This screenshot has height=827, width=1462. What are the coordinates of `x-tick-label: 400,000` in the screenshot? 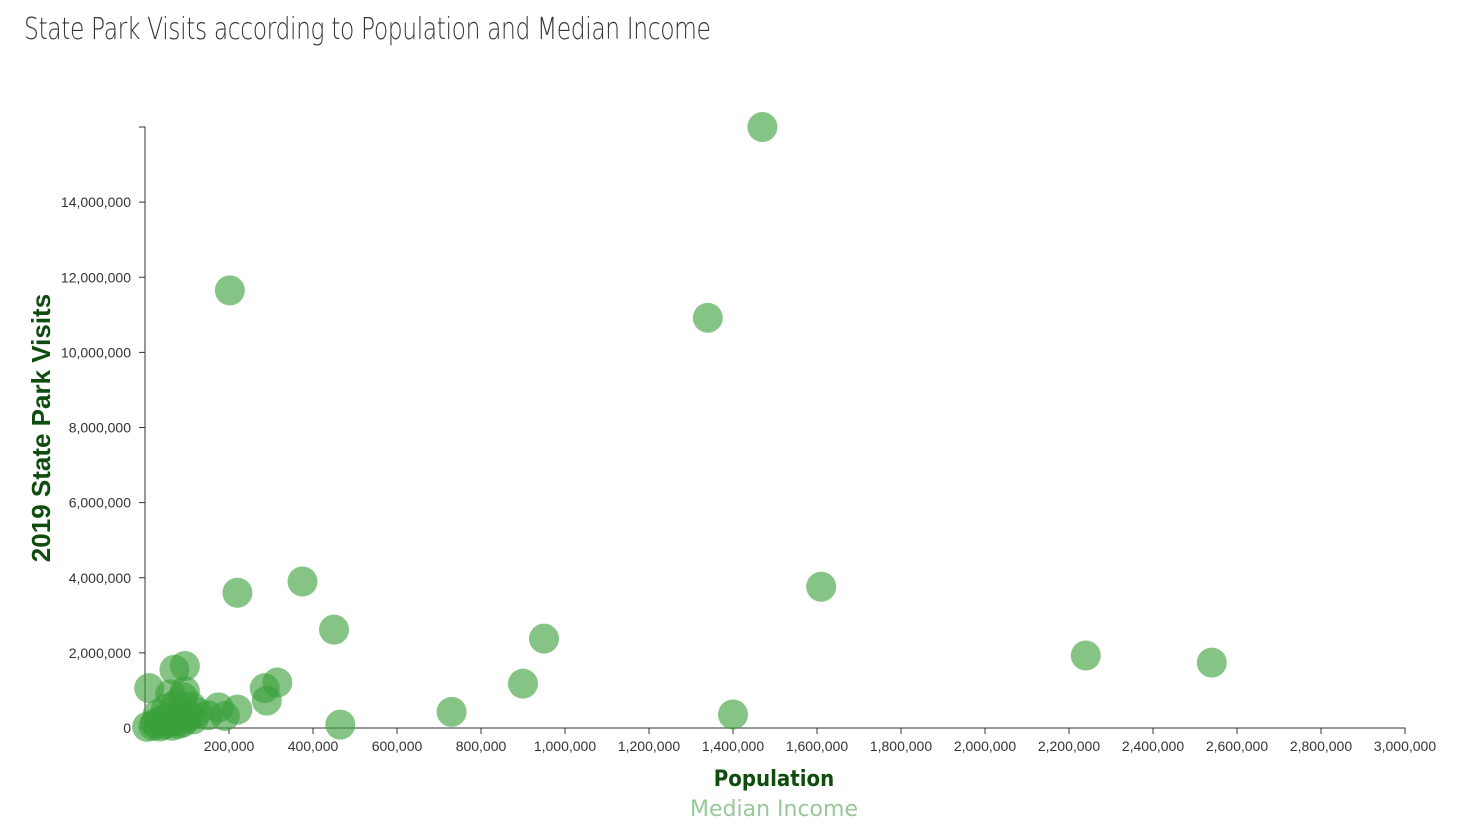 It's located at (313, 746).